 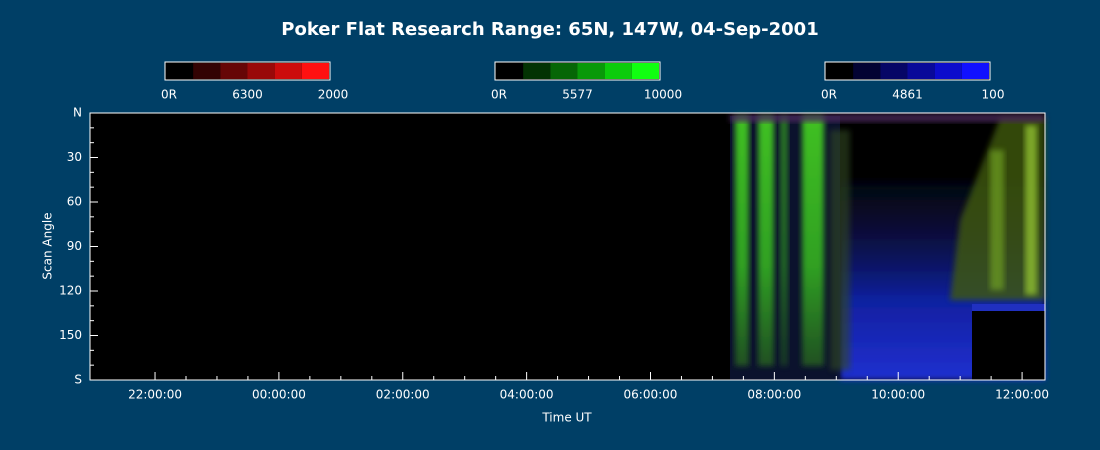 What do you see at coordinates (663, 95) in the screenshot?
I see `colorbar-max: 10000` at bounding box center [663, 95].